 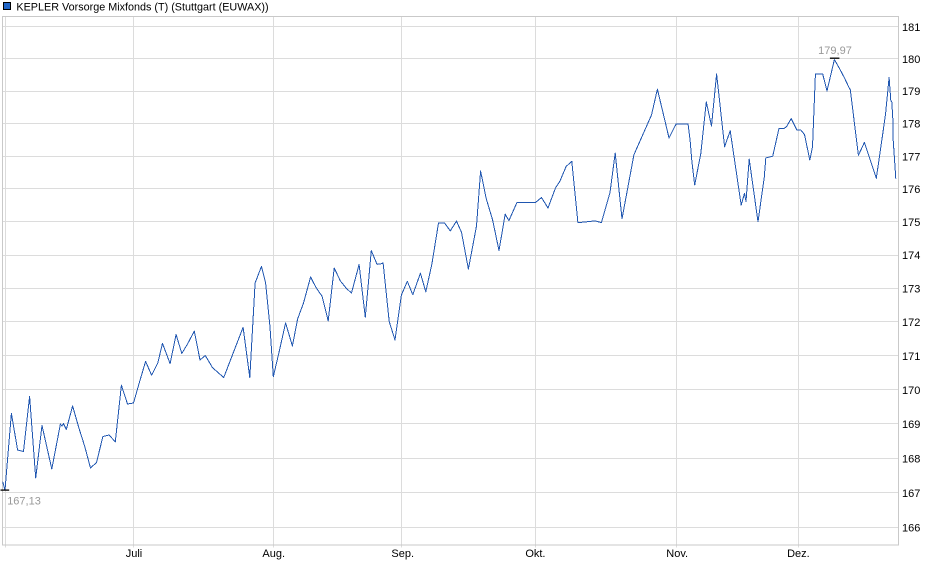 I want to click on svg-text: 171, so click(x=911, y=357).